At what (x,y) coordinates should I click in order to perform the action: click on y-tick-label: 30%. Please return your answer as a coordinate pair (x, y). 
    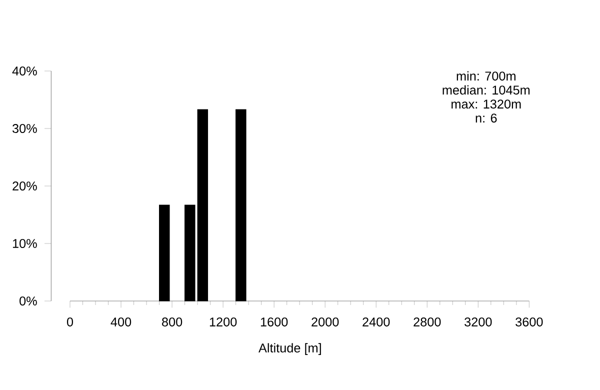
    Looking at the image, I should click on (24, 128).